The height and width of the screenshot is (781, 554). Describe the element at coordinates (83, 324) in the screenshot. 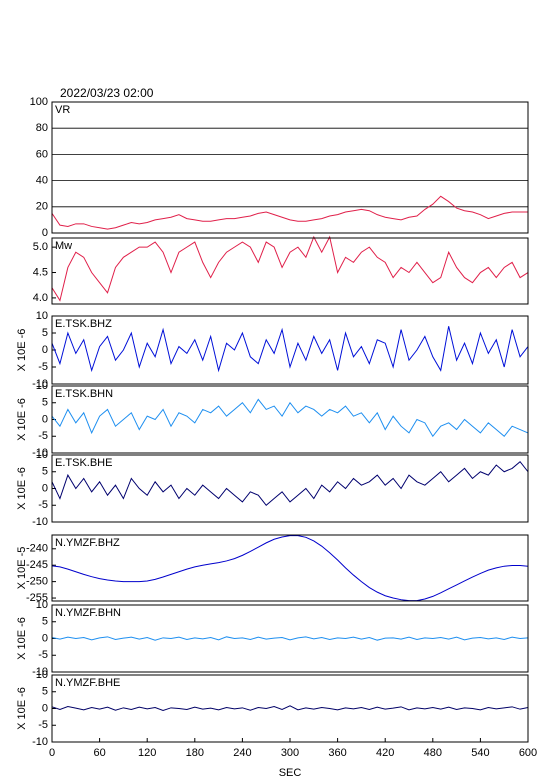

I see `series-label: E.TSK.BHZ` at that location.